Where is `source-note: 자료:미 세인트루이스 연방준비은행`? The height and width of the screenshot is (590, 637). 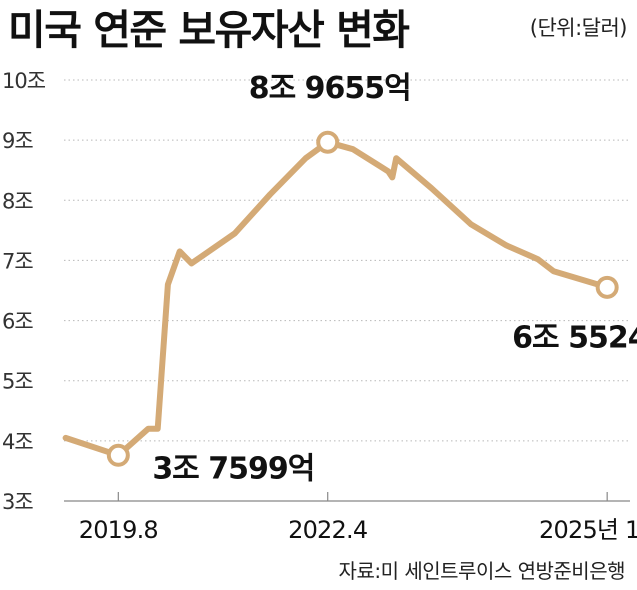
source-note: 자료:미 세인트루이스 연방준비은행 is located at coordinates (482, 571).